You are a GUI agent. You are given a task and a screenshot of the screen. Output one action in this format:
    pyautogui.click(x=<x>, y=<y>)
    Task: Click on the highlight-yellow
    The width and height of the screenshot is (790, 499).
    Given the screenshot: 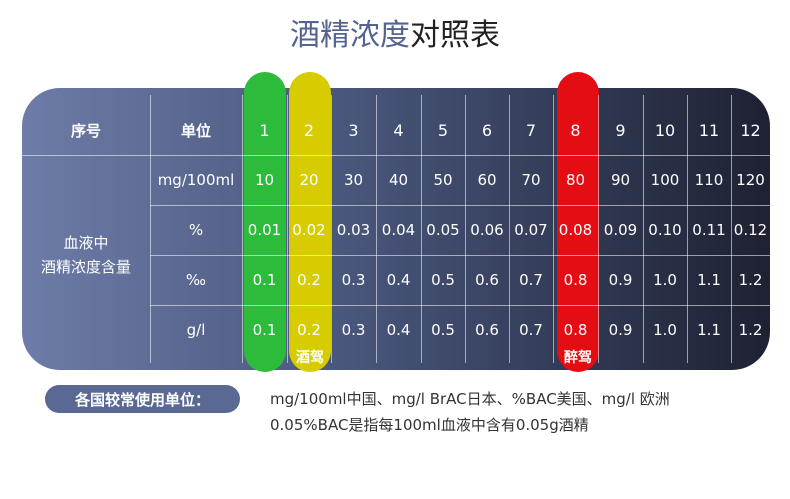 What is the action you would take?
    pyautogui.click(x=310, y=222)
    